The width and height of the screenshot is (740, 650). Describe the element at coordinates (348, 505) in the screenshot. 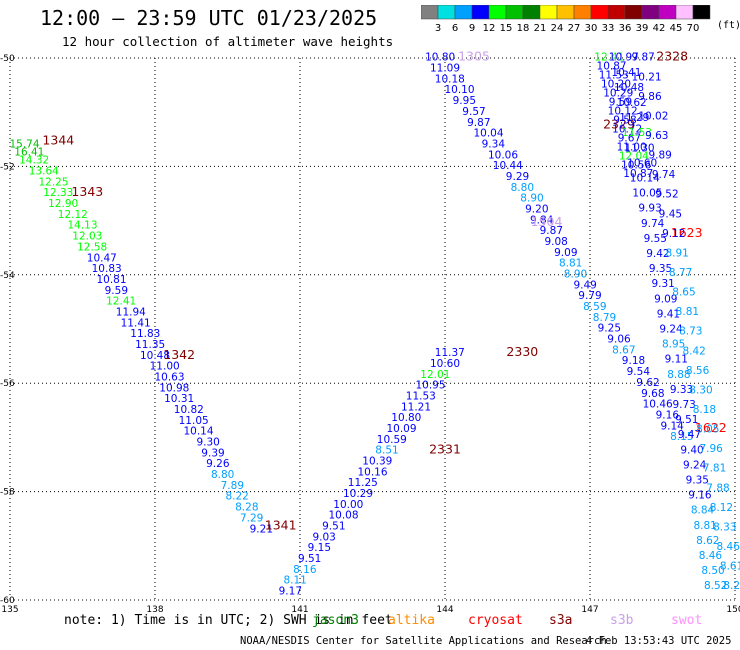

I see `wave-height-value: 10.00` at that location.